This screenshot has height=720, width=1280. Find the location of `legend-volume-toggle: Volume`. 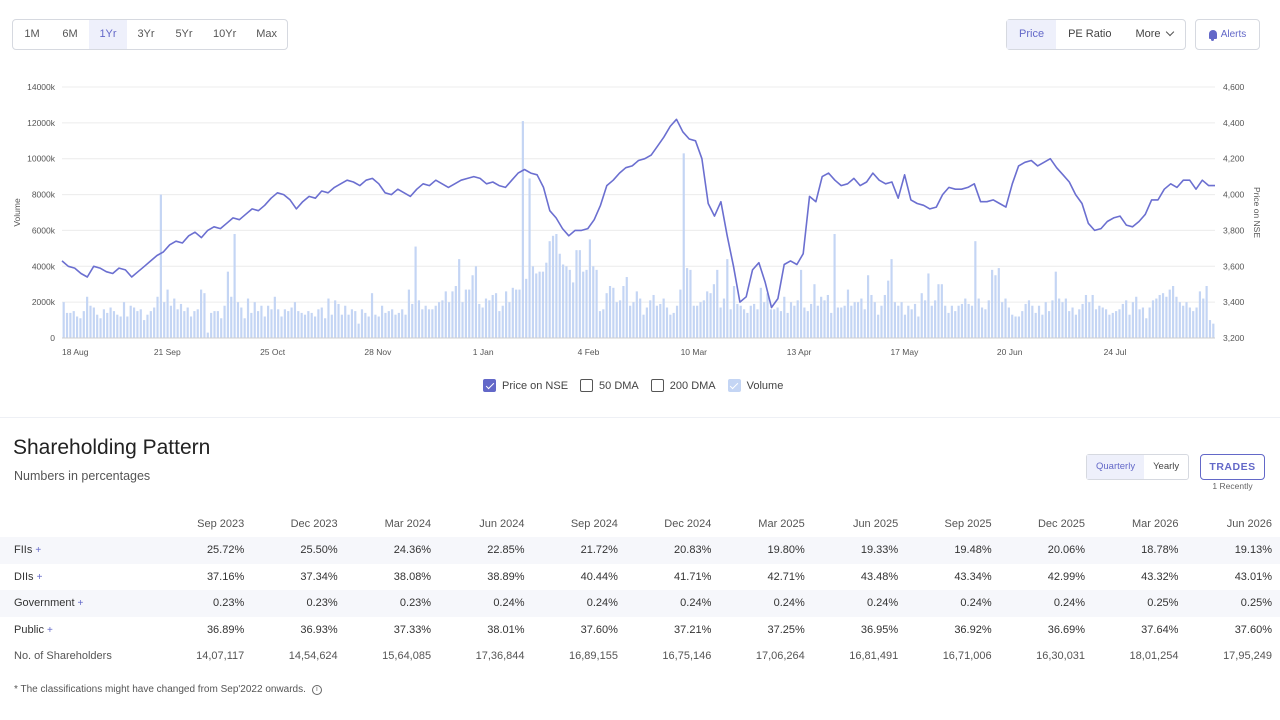

legend-volume-toggle: Volume is located at coordinates (755, 385).